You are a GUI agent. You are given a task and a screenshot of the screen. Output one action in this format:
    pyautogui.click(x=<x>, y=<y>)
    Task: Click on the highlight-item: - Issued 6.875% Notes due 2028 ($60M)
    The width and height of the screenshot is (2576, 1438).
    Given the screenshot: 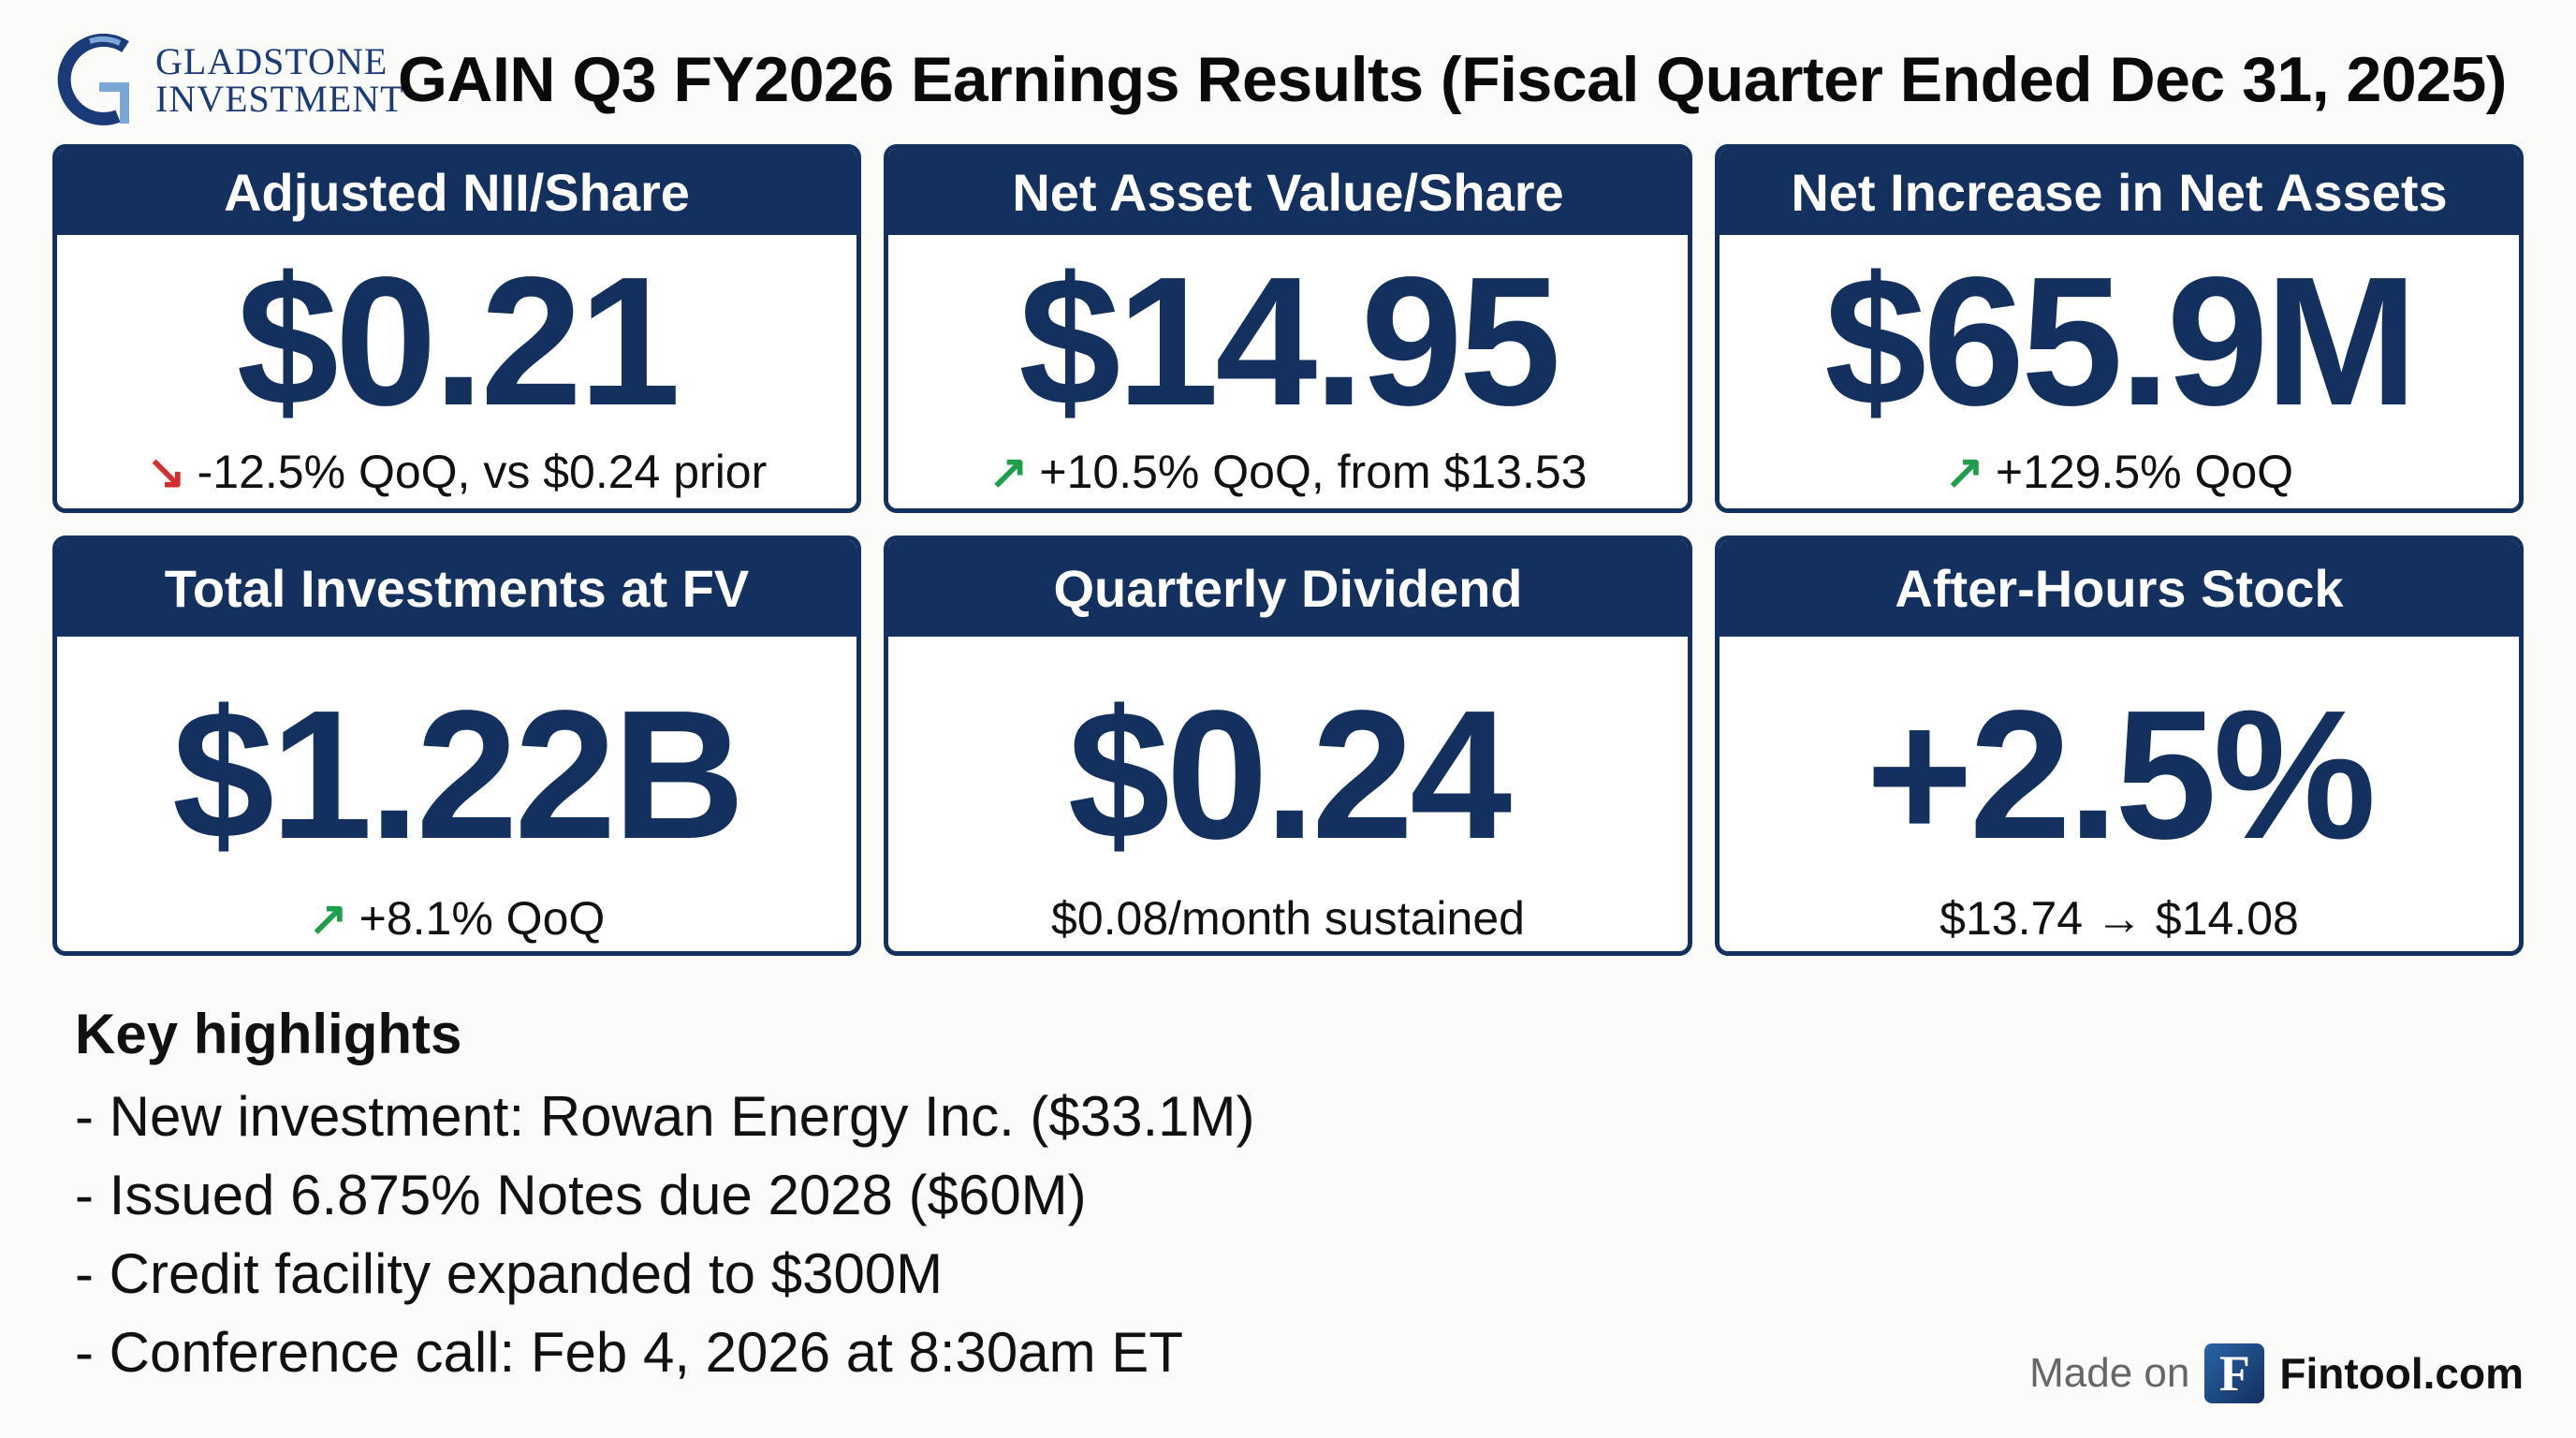 What is the action you would take?
    pyautogui.click(x=581, y=1195)
    